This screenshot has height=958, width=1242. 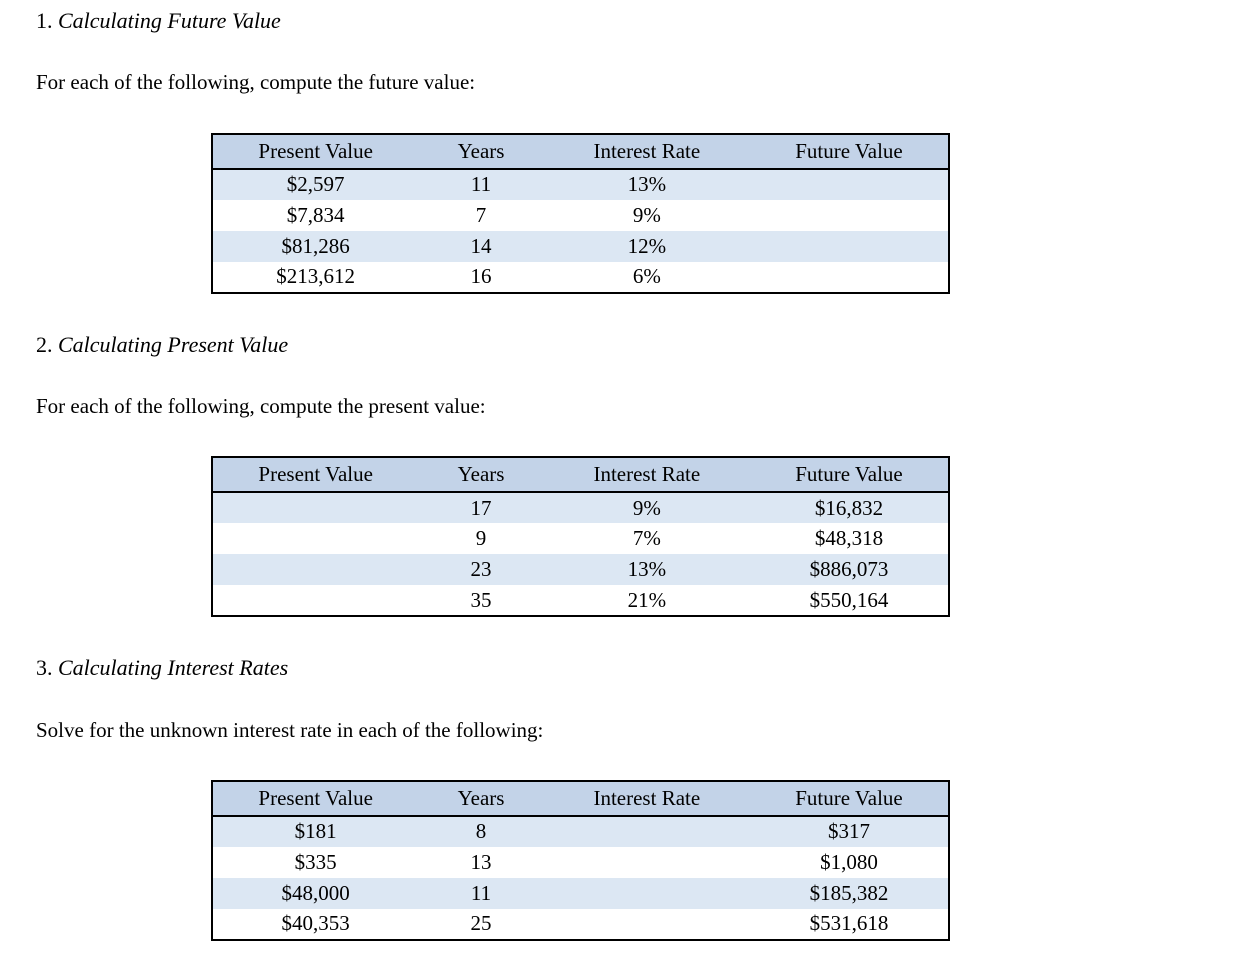 What do you see at coordinates (621, 668) in the screenshot?
I see `section-heading: 3. Calculating Interest Rates` at bounding box center [621, 668].